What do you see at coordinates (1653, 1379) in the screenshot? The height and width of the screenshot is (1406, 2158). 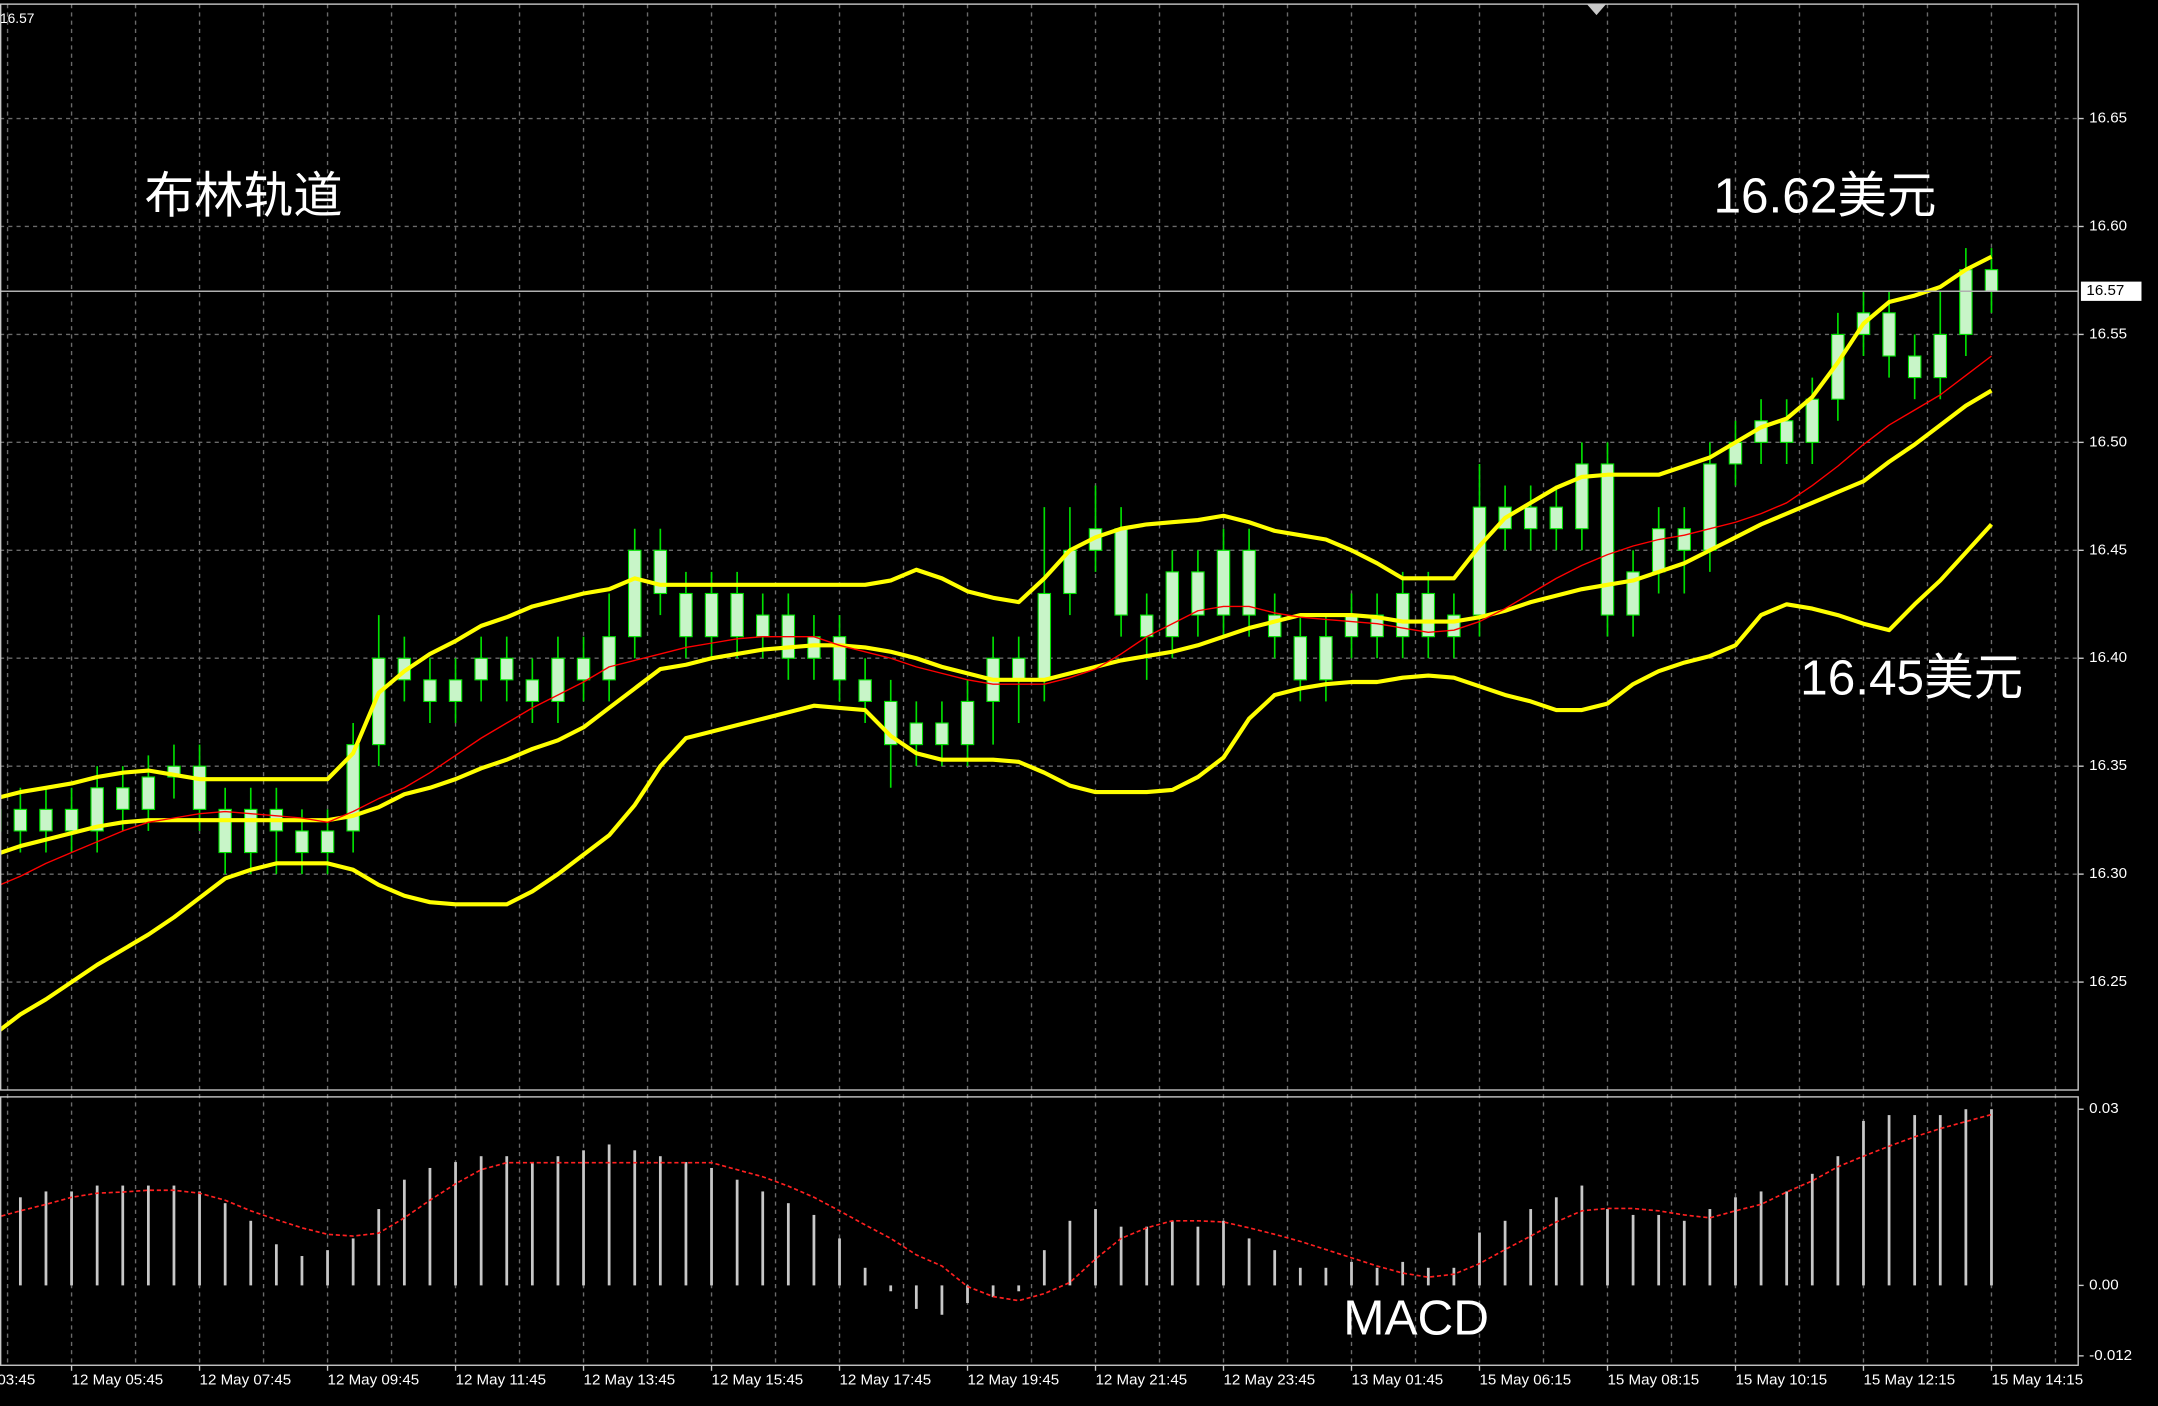 I see `x-tick-label: 15 May 08:15` at bounding box center [1653, 1379].